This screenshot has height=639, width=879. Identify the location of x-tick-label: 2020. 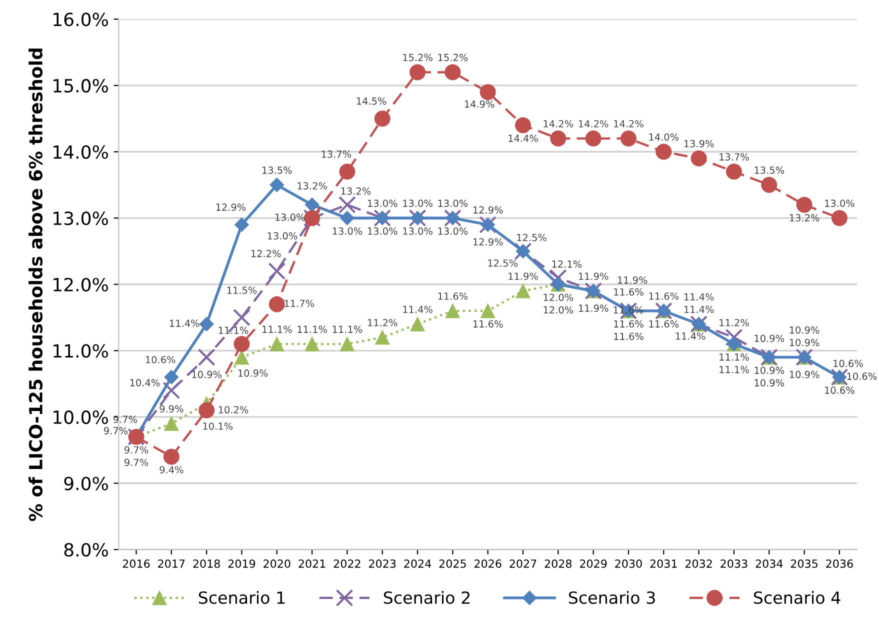
(277, 563).